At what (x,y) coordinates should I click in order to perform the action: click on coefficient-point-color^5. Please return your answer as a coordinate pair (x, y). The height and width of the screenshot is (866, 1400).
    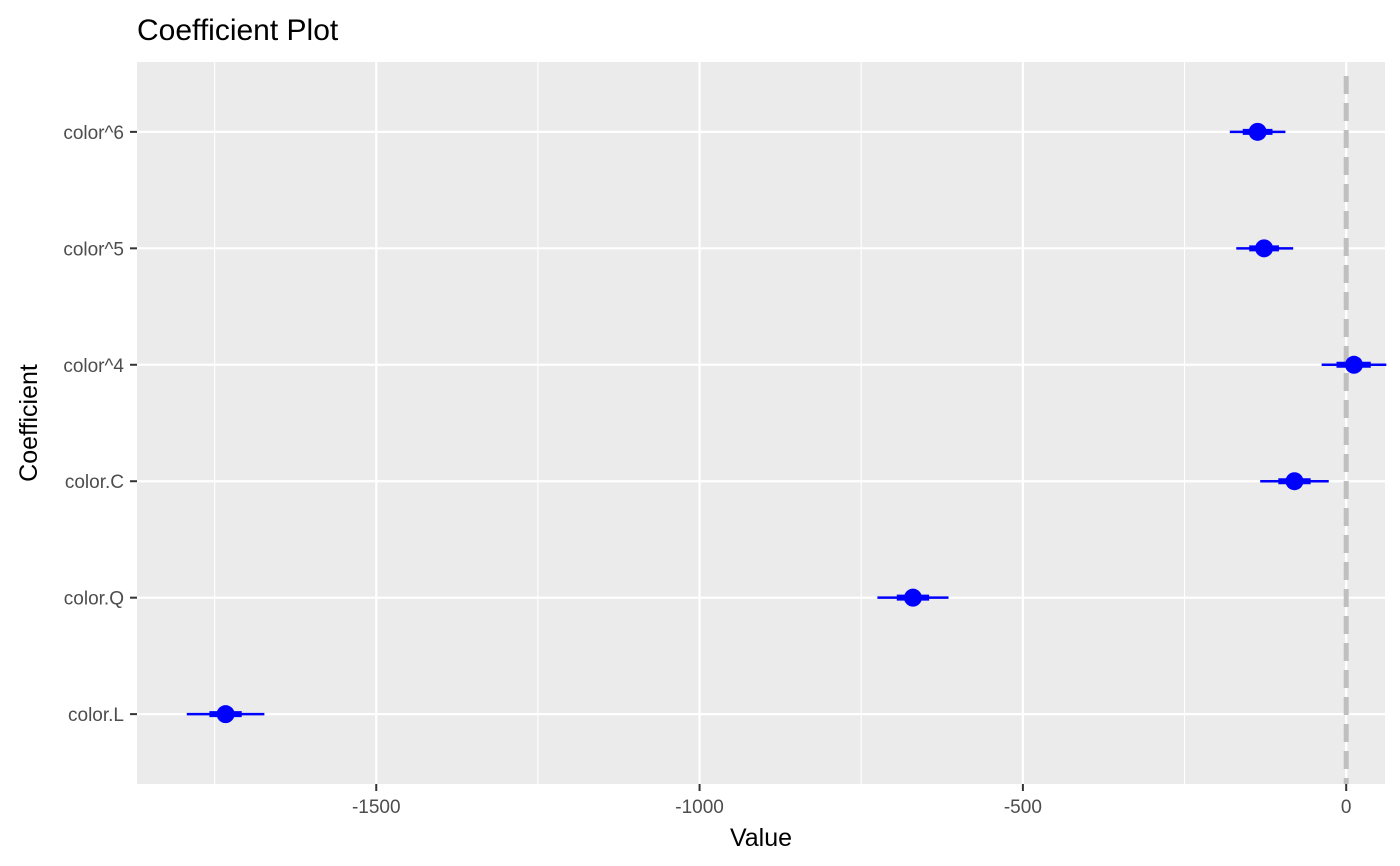
    Looking at the image, I should click on (1264, 248).